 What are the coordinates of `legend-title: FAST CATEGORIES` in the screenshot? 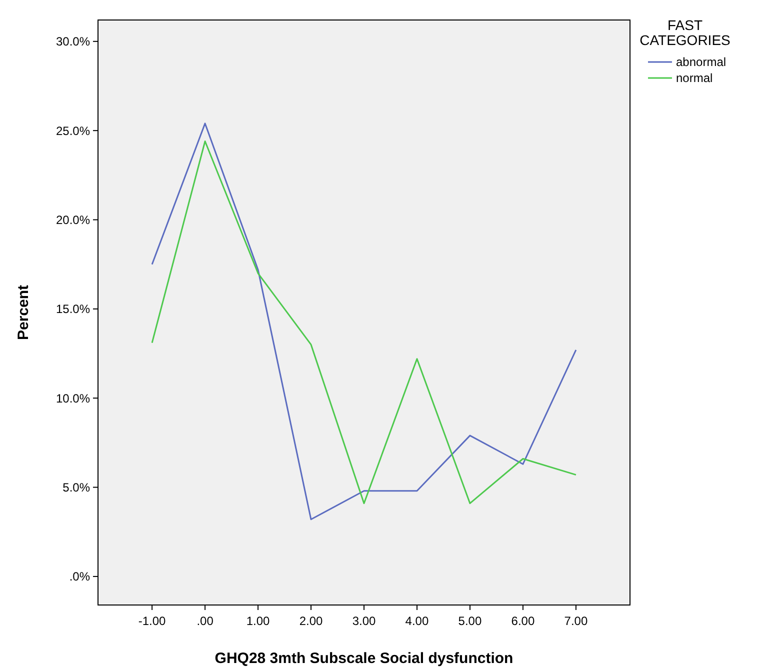 It's located at (685, 32).